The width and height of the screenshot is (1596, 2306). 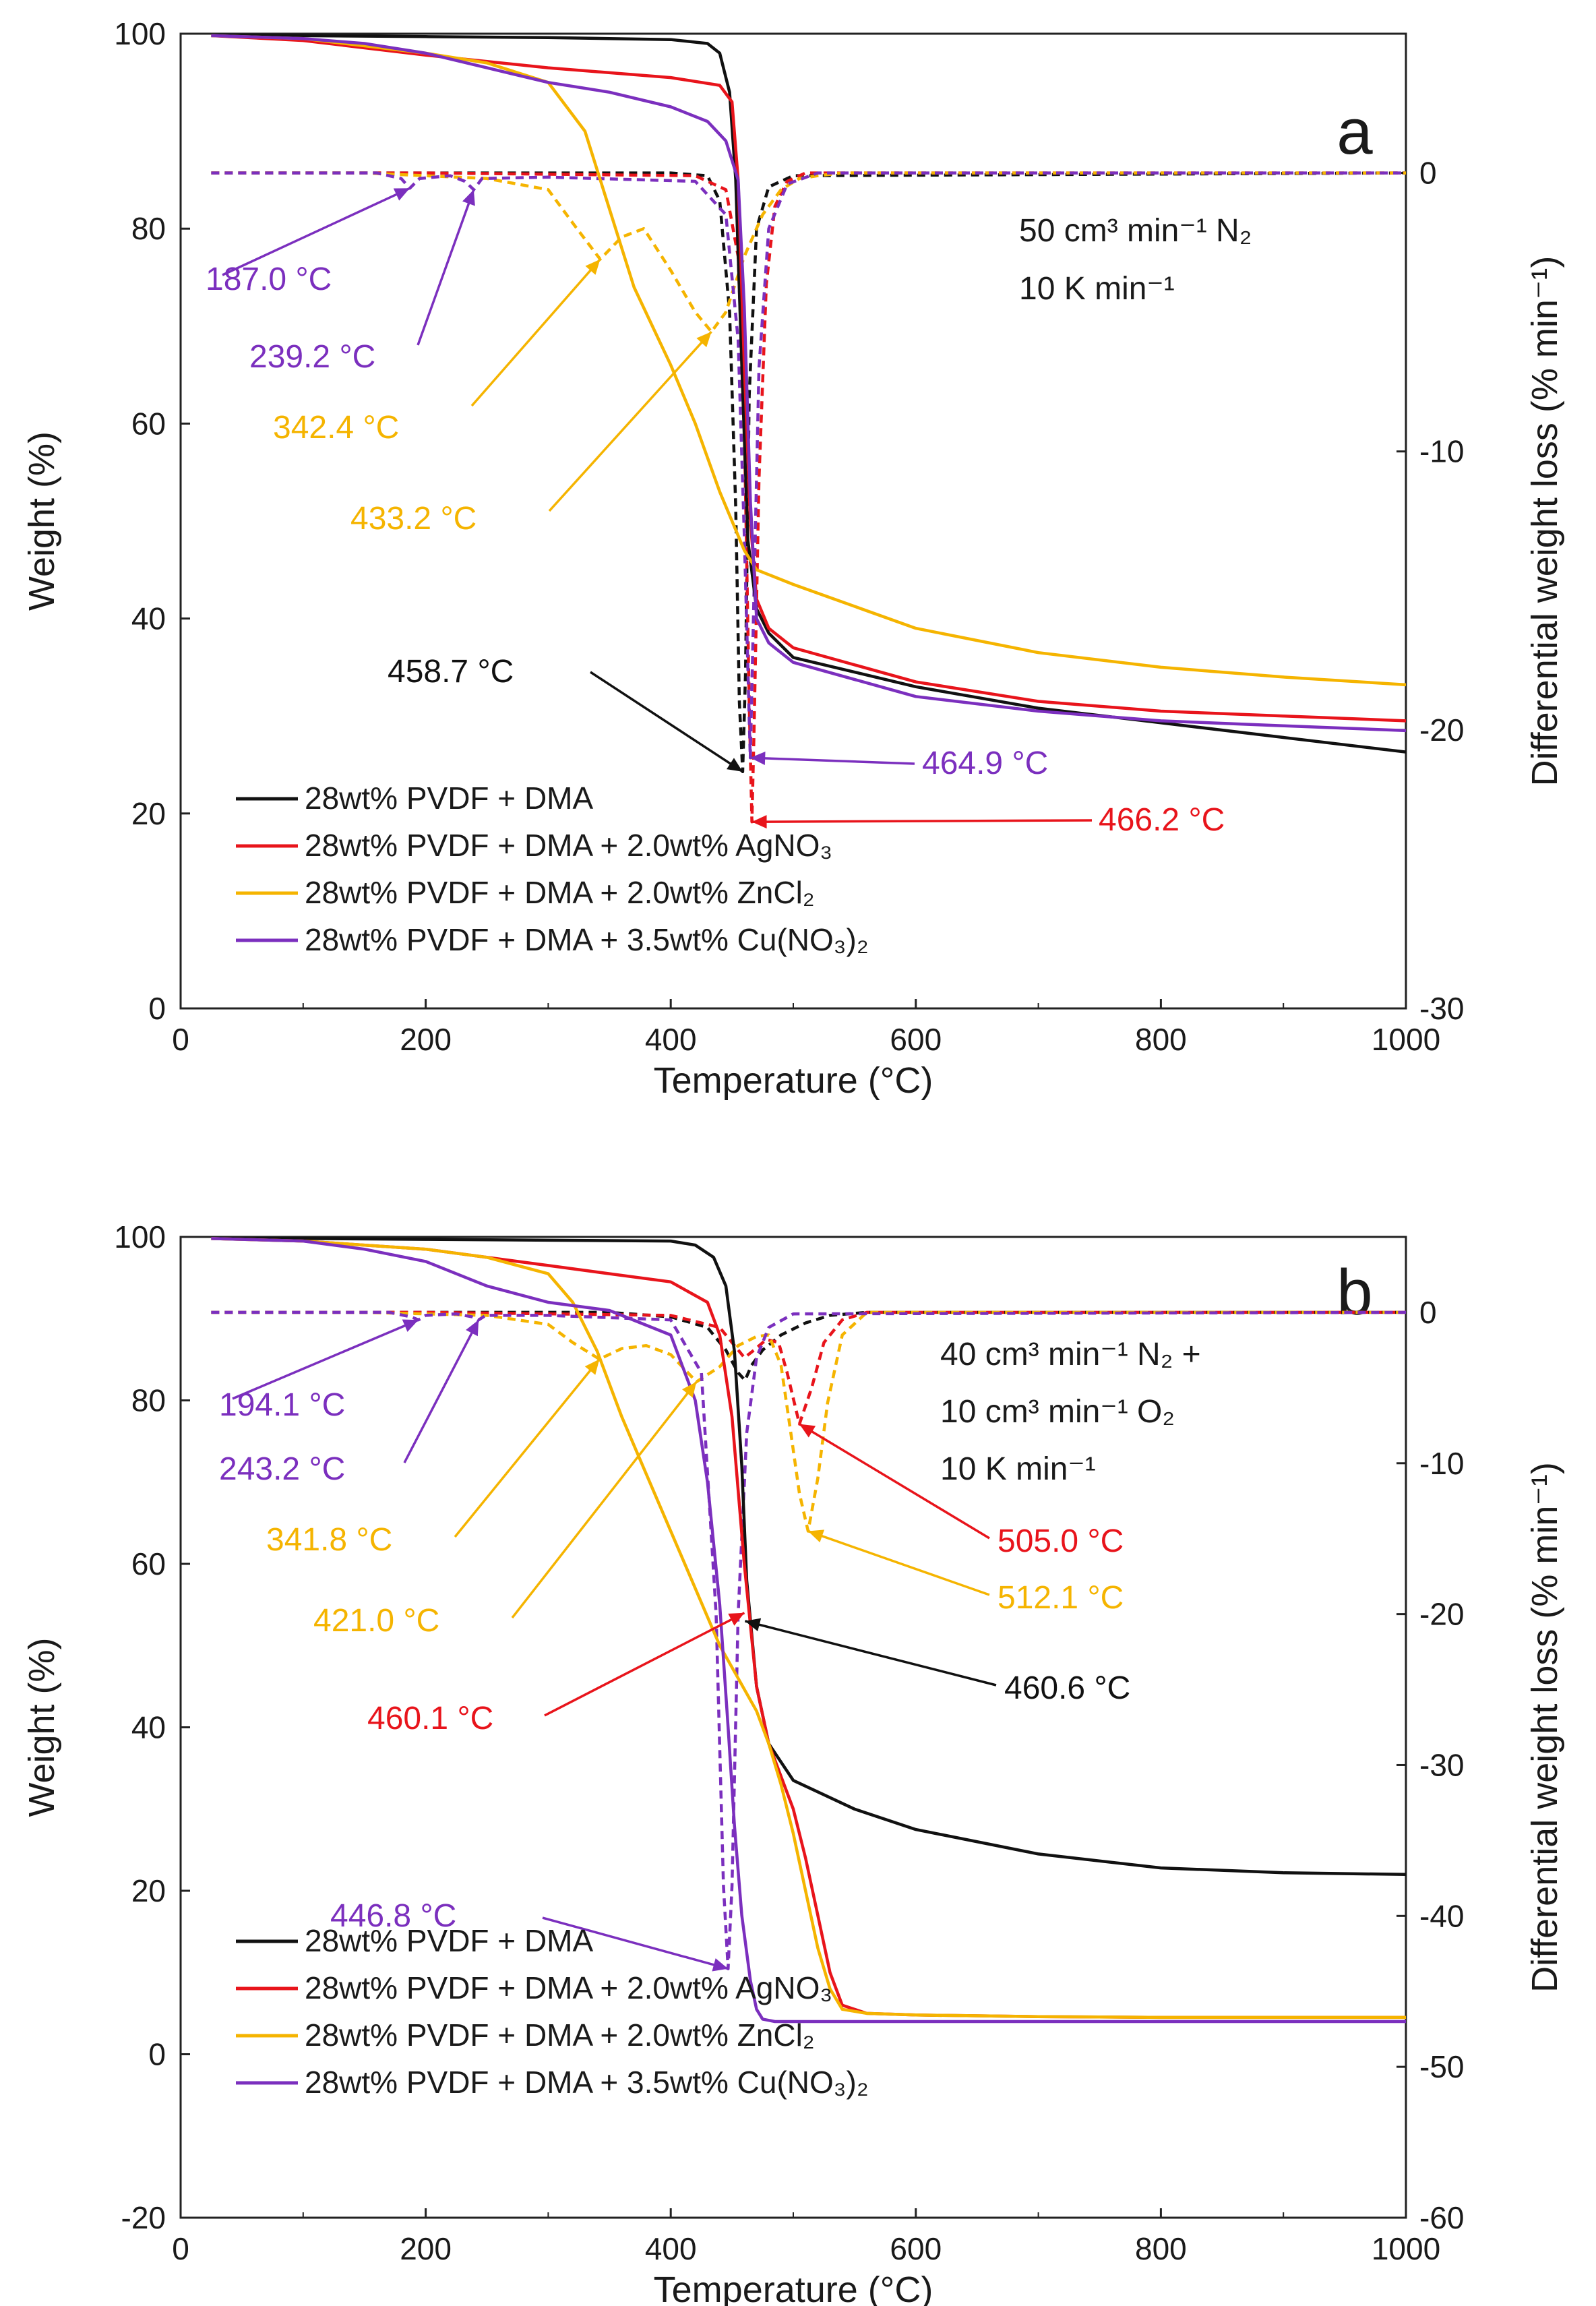 I want to click on peak-annotation-label: 458.7 °C, so click(x=451, y=672).